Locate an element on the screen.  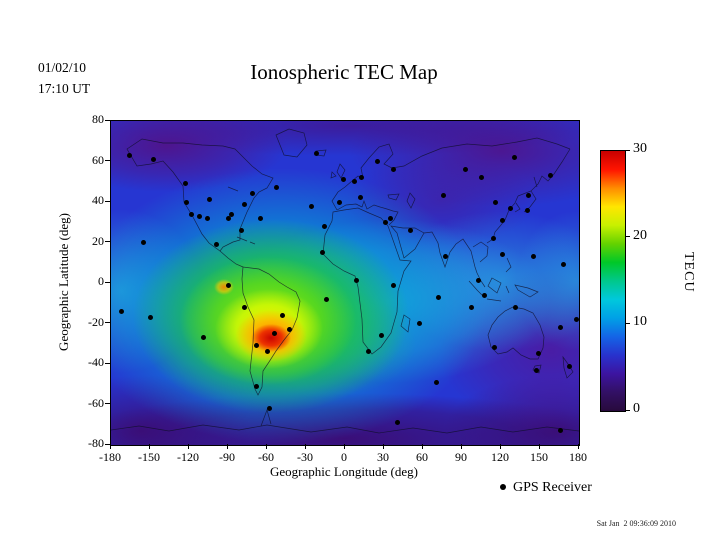
coastline-british-isles is located at coordinates (338, 171).